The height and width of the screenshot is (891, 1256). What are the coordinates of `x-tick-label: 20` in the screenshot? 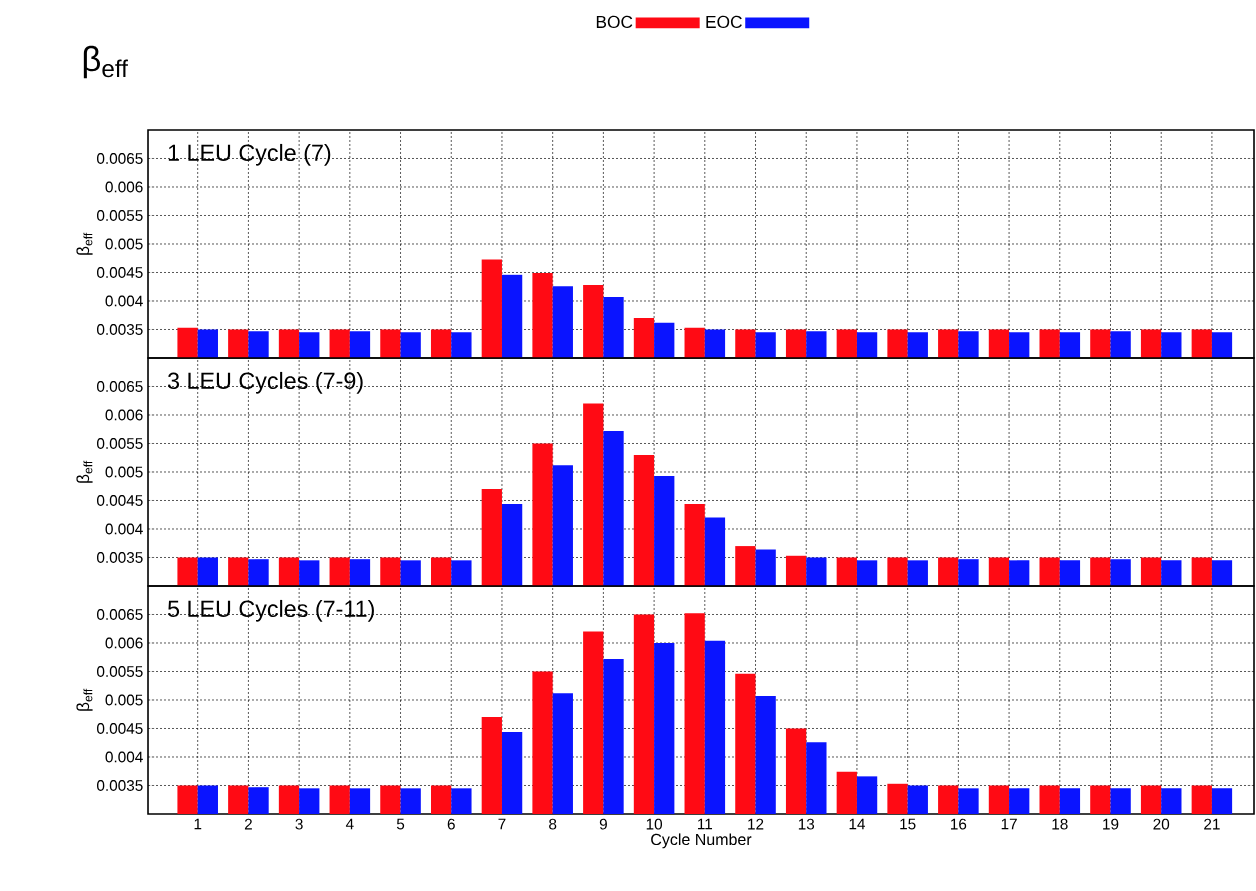 It's located at (1161, 824).